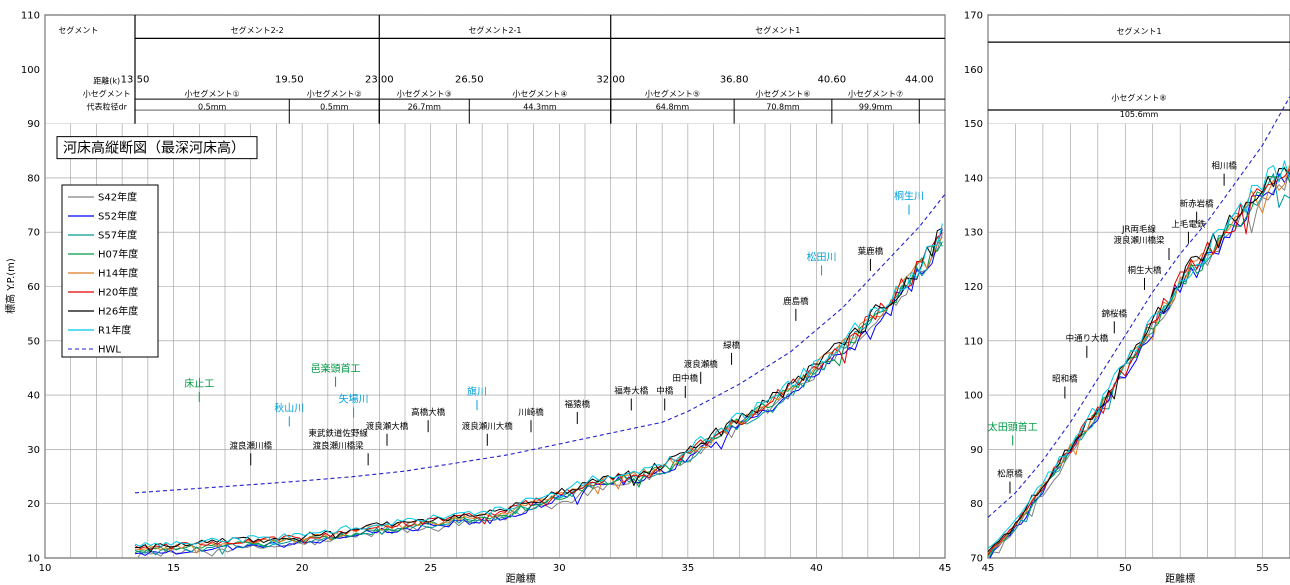 The height and width of the screenshot is (585, 1290). What do you see at coordinates (289, 79) in the screenshot?
I see `subsegment-distance-label: 19.50` at bounding box center [289, 79].